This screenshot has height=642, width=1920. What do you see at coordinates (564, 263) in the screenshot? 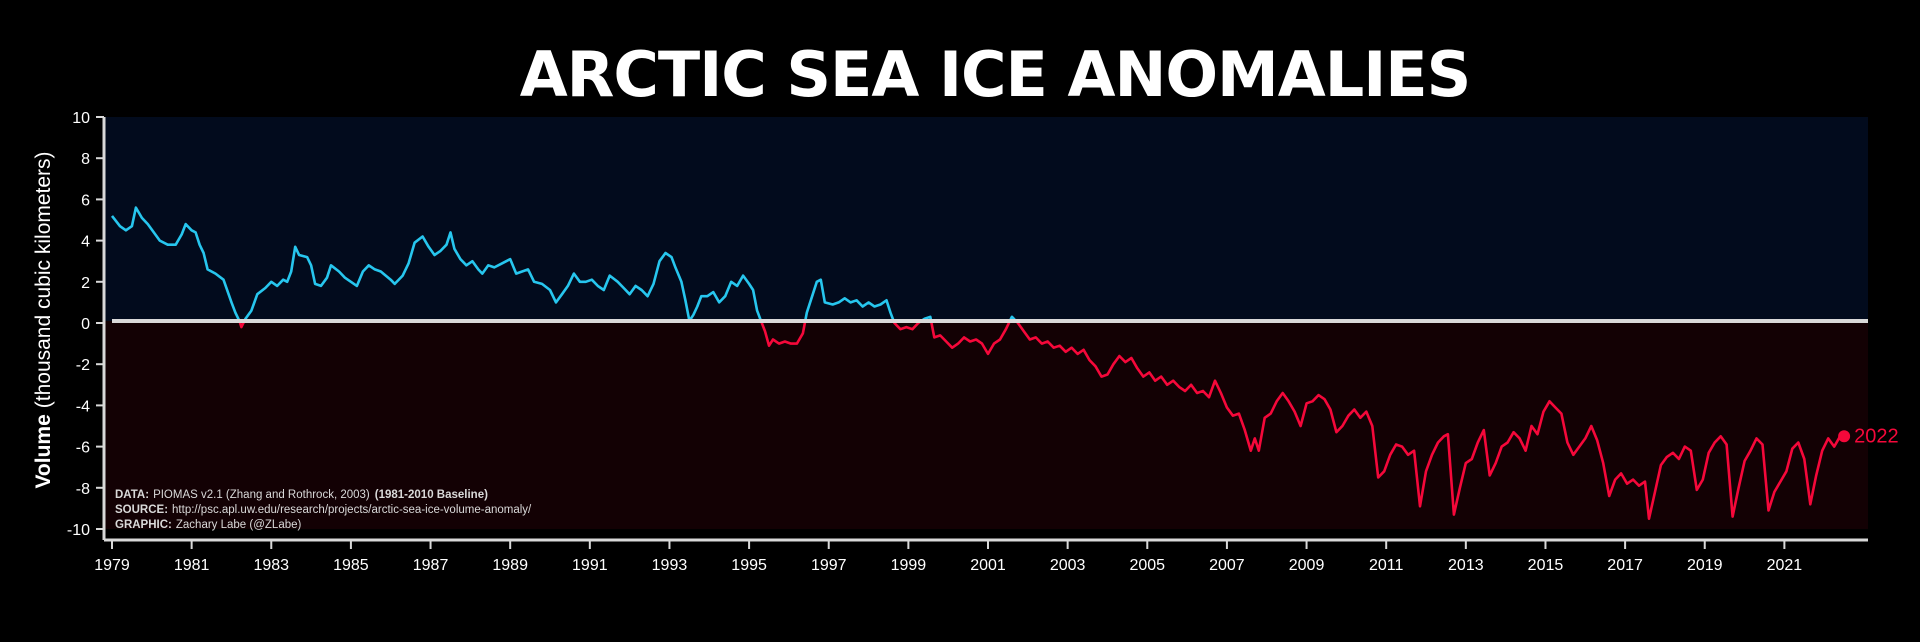
I see `series-line-positive` at bounding box center [564, 263].